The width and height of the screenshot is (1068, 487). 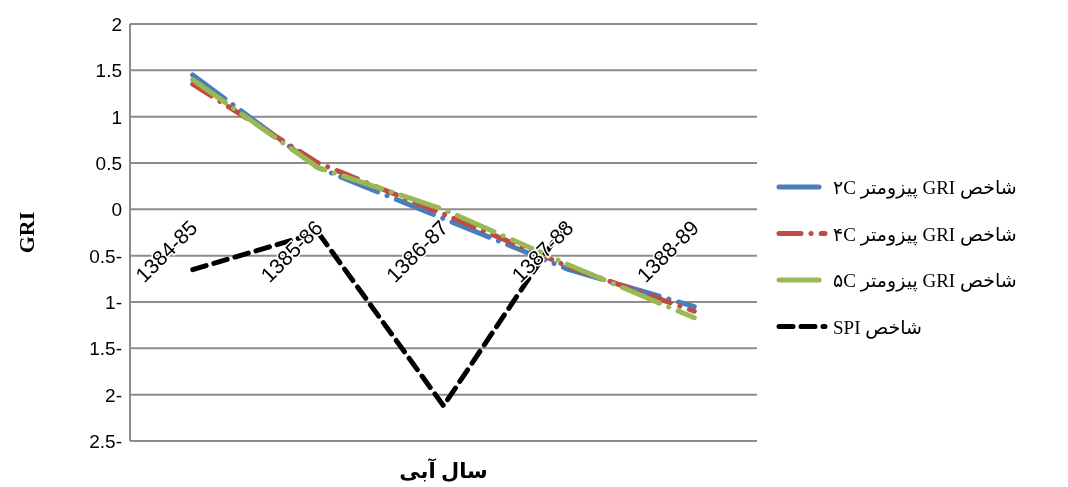 What do you see at coordinates (108, 71) in the screenshot?
I see `y-tick-label: 1.5` at bounding box center [108, 71].